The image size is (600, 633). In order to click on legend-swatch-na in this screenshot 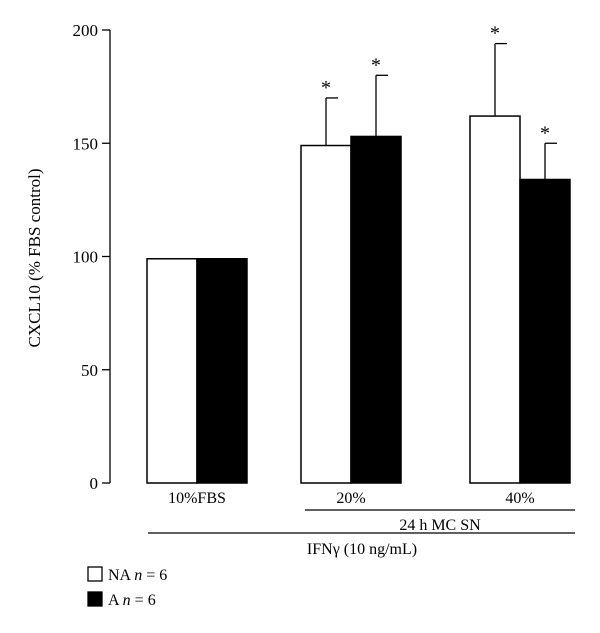, I will do `click(95, 574)`.